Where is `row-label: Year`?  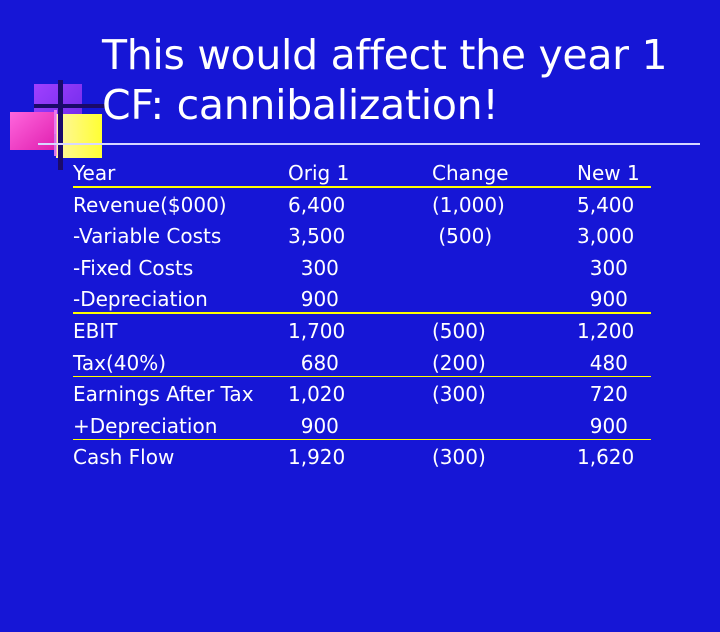
row-label: Year is located at coordinates (94, 173).